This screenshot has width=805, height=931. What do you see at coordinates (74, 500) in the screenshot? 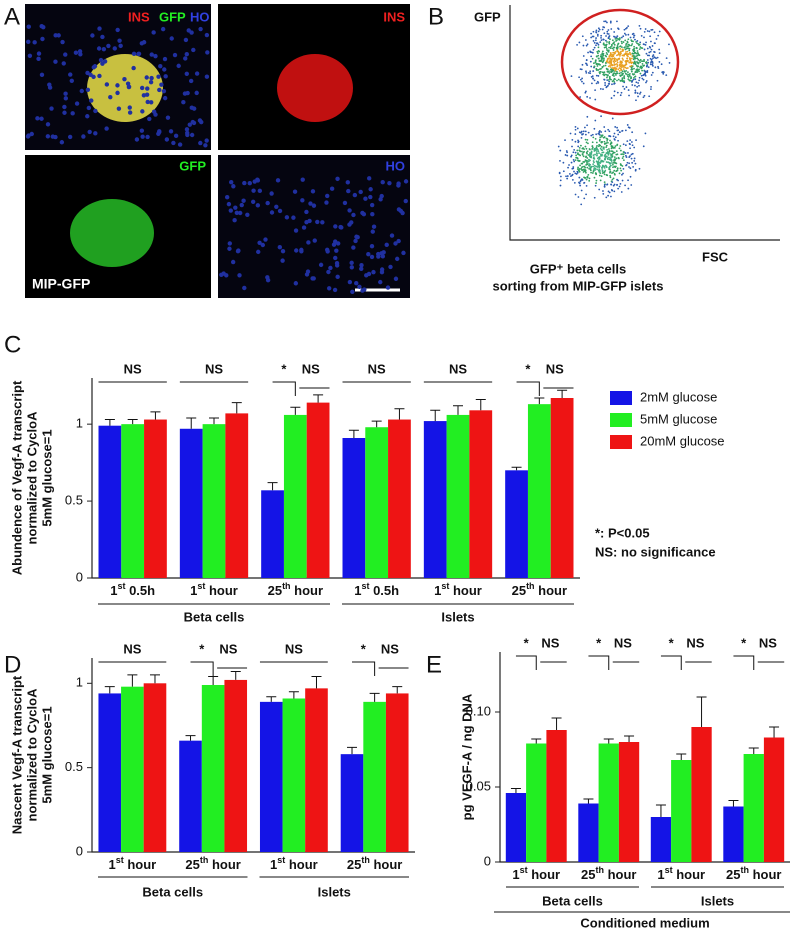
I see `y-tick-label: 0.5` at bounding box center [74, 500].